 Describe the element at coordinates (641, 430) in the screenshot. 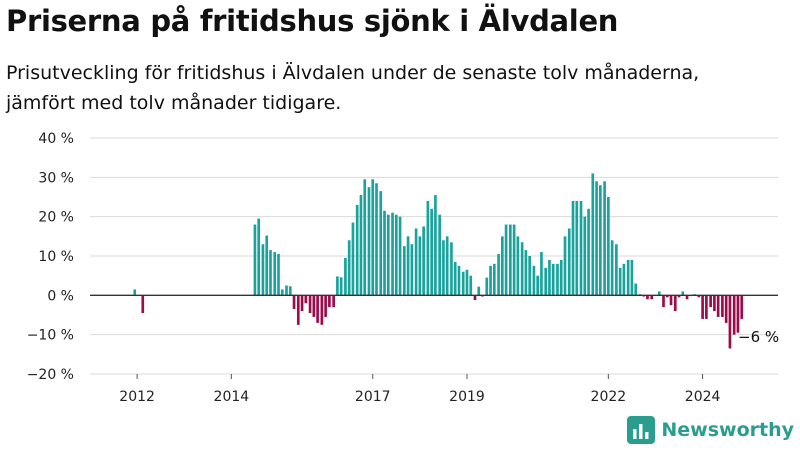

I see `bar-chart-logo-icon` at that location.